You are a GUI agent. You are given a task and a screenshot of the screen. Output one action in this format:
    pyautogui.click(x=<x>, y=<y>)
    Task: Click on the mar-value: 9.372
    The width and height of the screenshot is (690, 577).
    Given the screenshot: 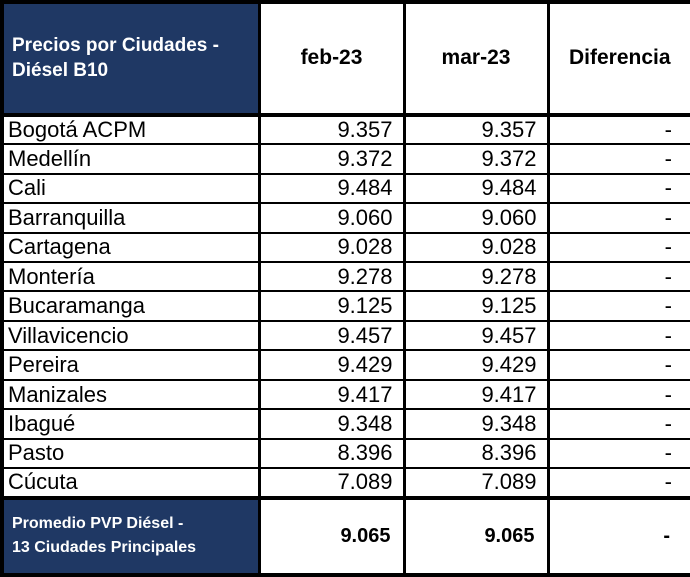 What is the action you would take?
    pyautogui.click(x=476, y=159)
    